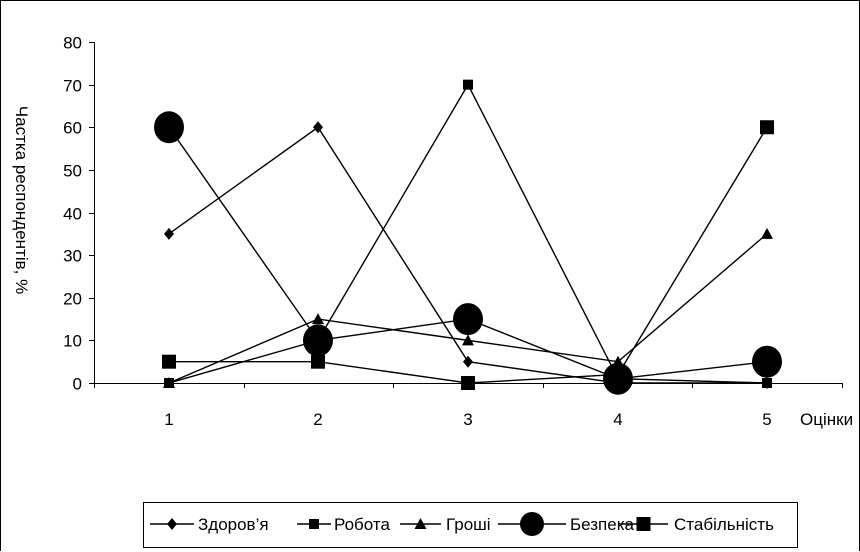 This screenshot has height=552, width=860. What do you see at coordinates (72, 341) in the screenshot?
I see `y-tick-label: 10` at bounding box center [72, 341].